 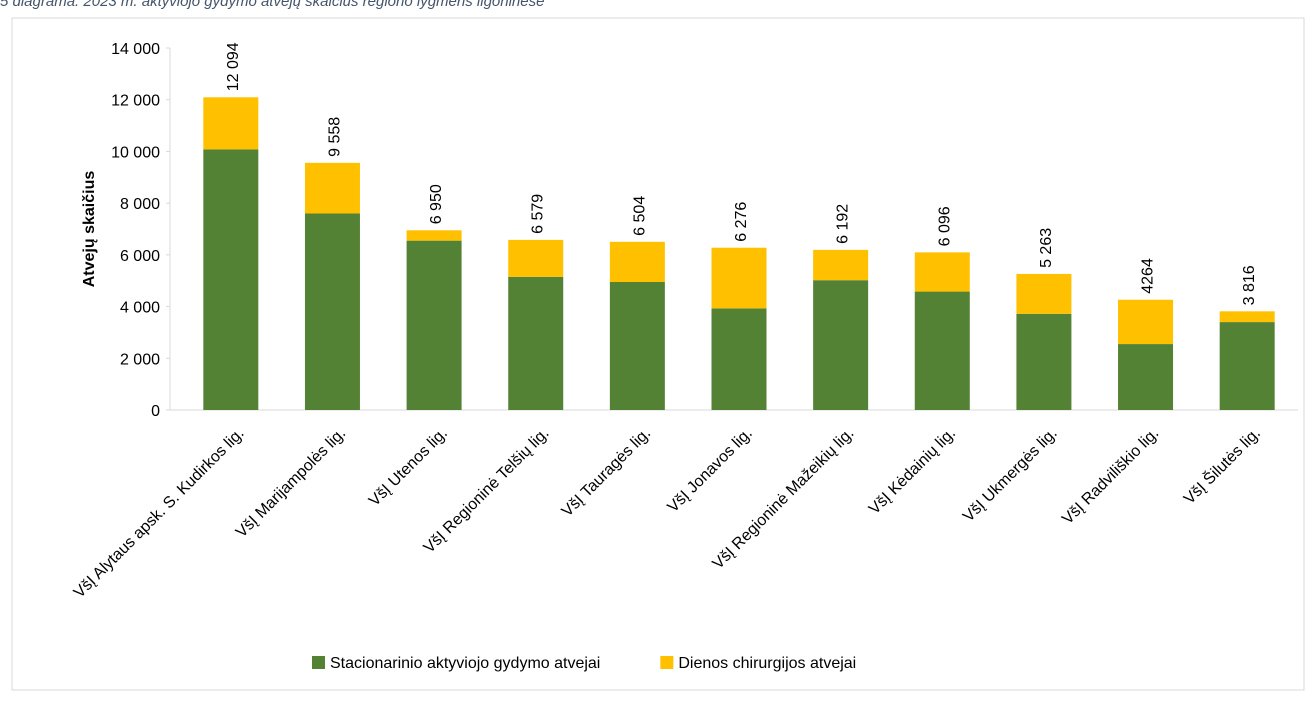 What do you see at coordinates (639, 216) in the screenshot?
I see `total-label: 6 504` at bounding box center [639, 216].